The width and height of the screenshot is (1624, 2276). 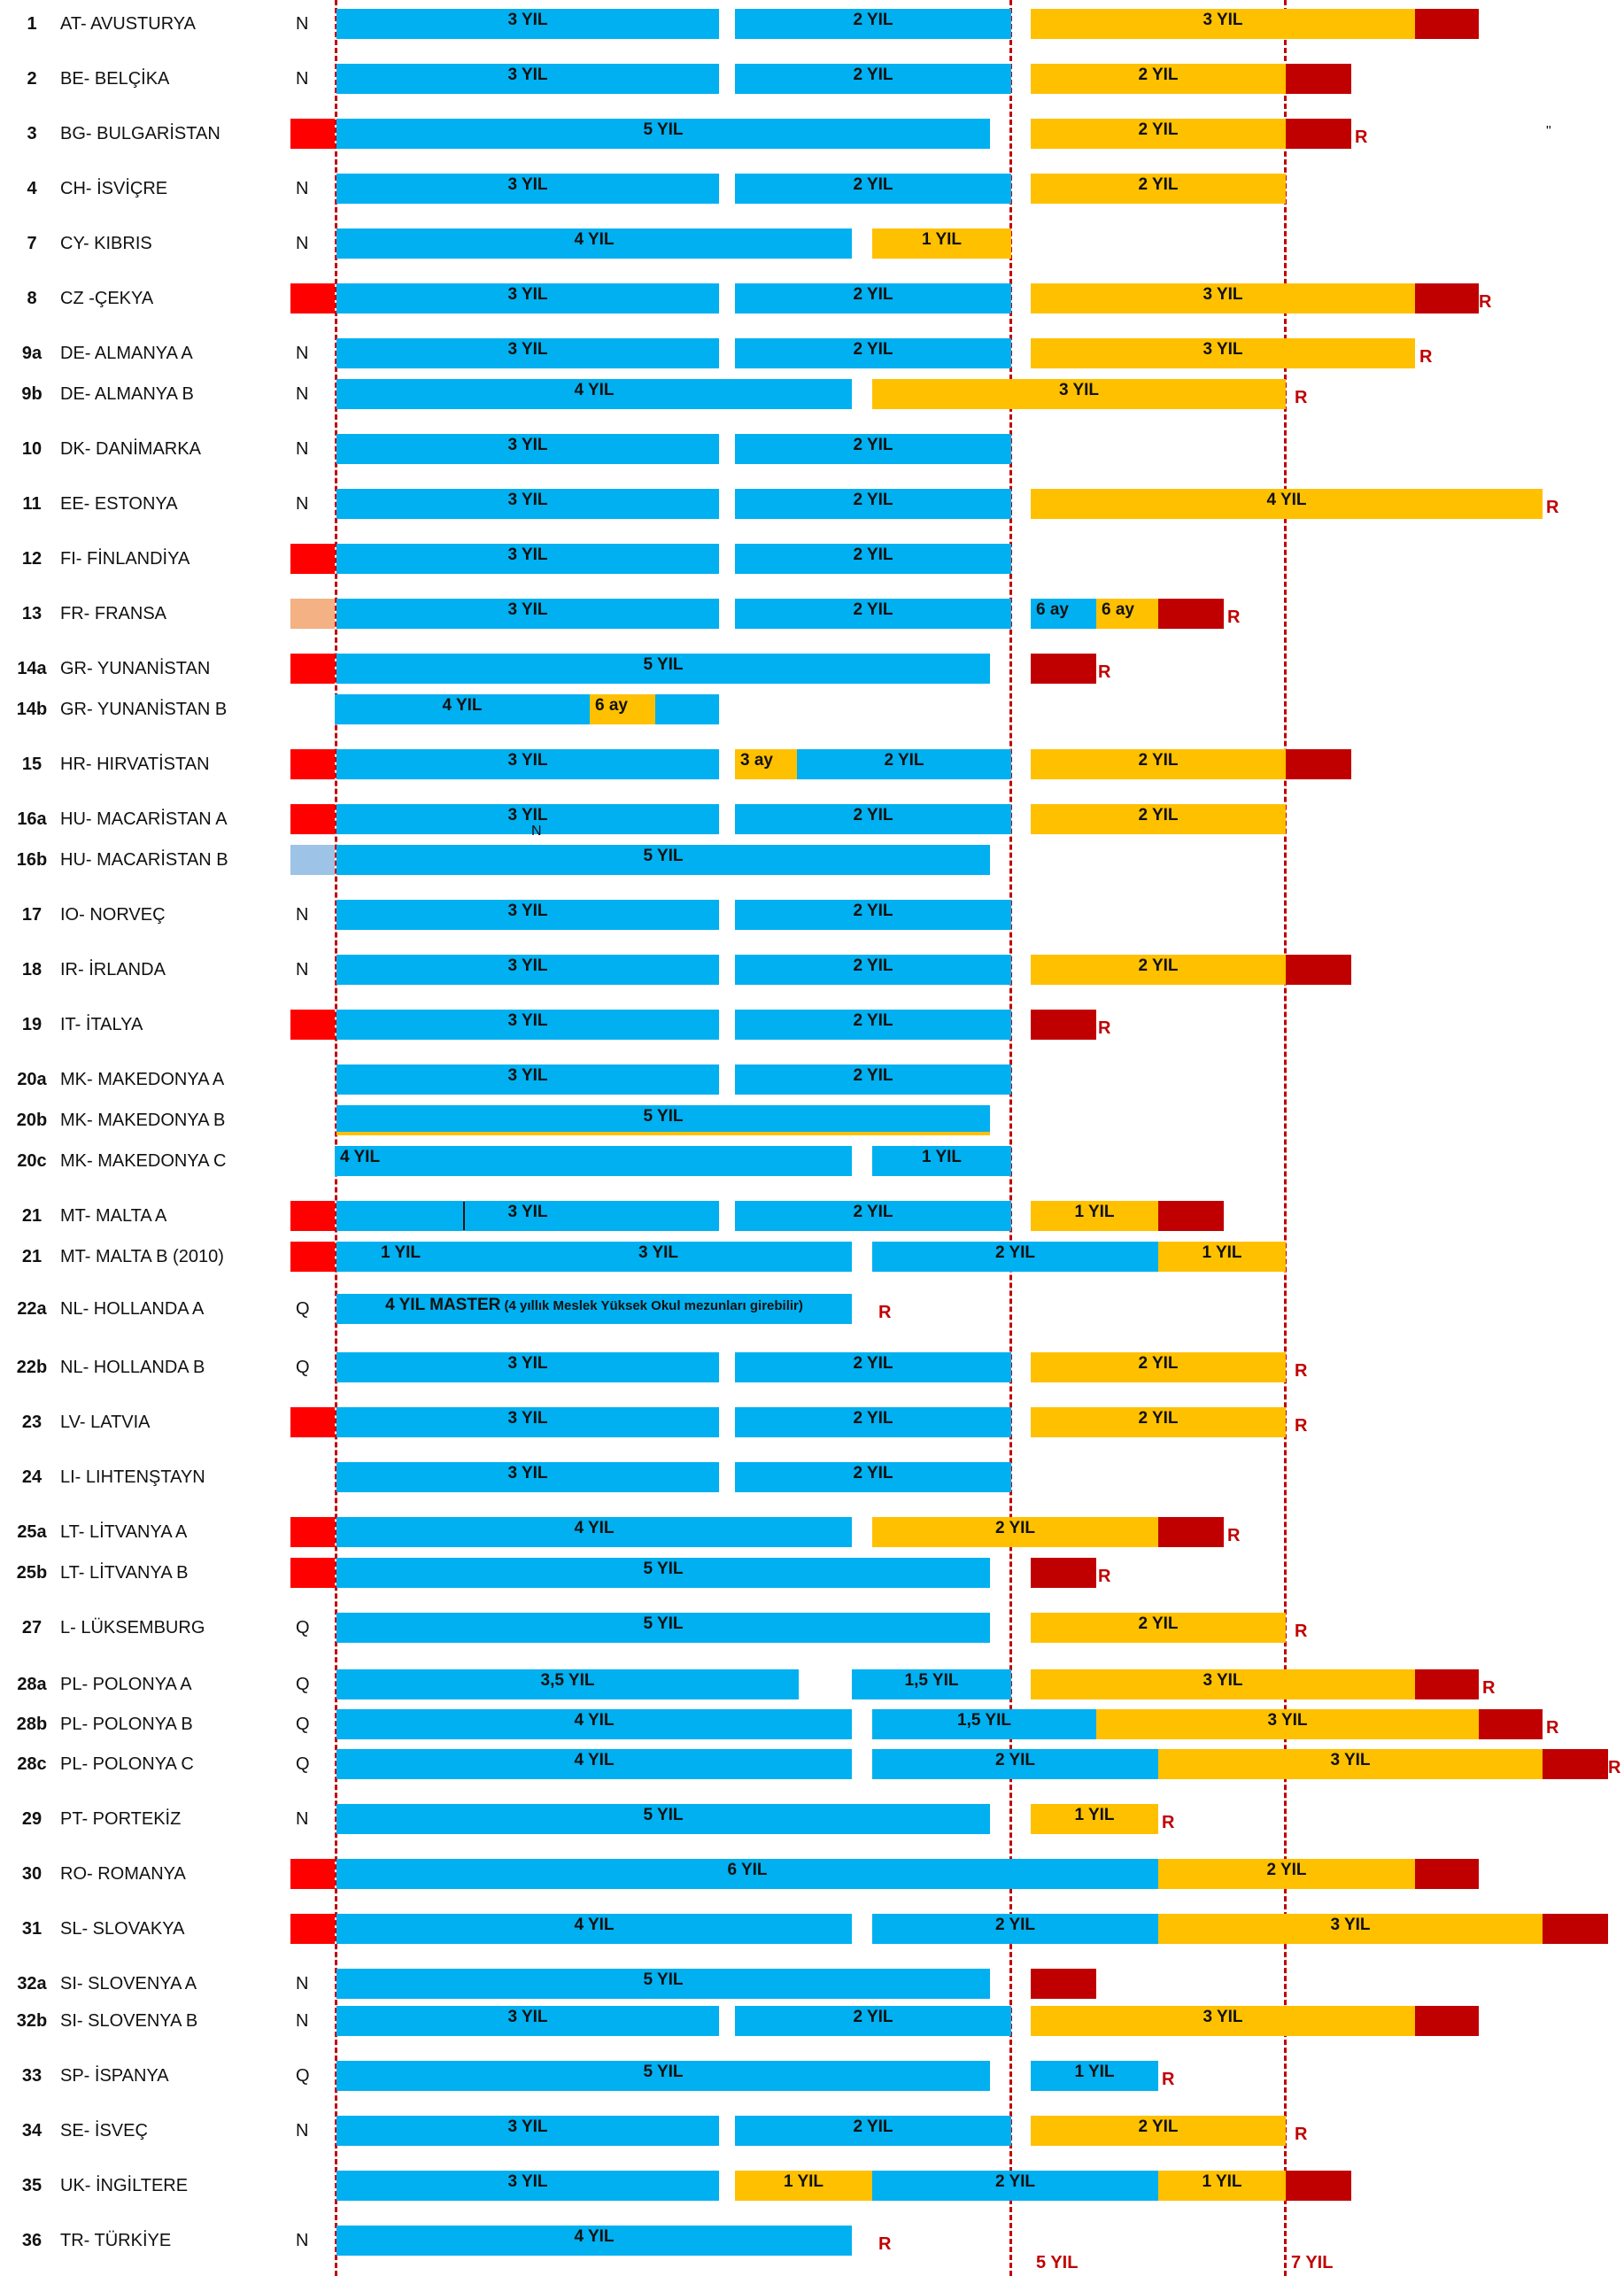 I want to click on country-name: CY- KIBRIS, so click(x=106, y=243).